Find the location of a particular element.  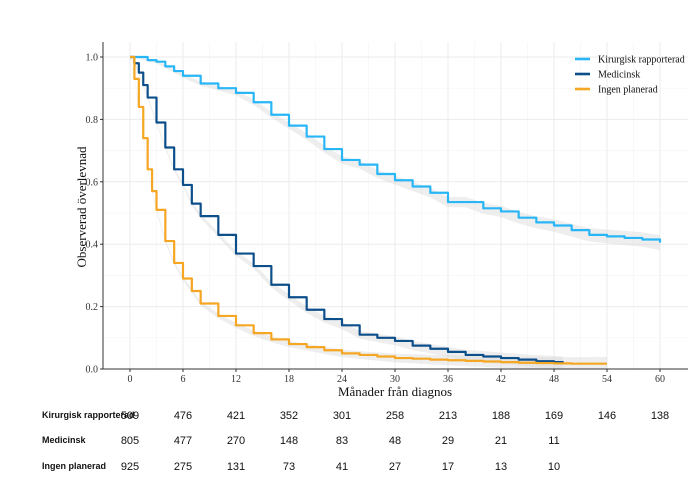

risk-value: 131 is located at coordinates (236, 467).